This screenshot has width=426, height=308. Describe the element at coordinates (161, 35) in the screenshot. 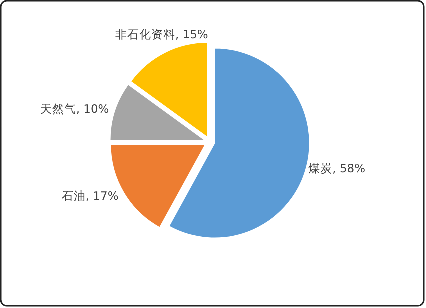

I see `slice-label: 非石化资料, 15%` at that location.